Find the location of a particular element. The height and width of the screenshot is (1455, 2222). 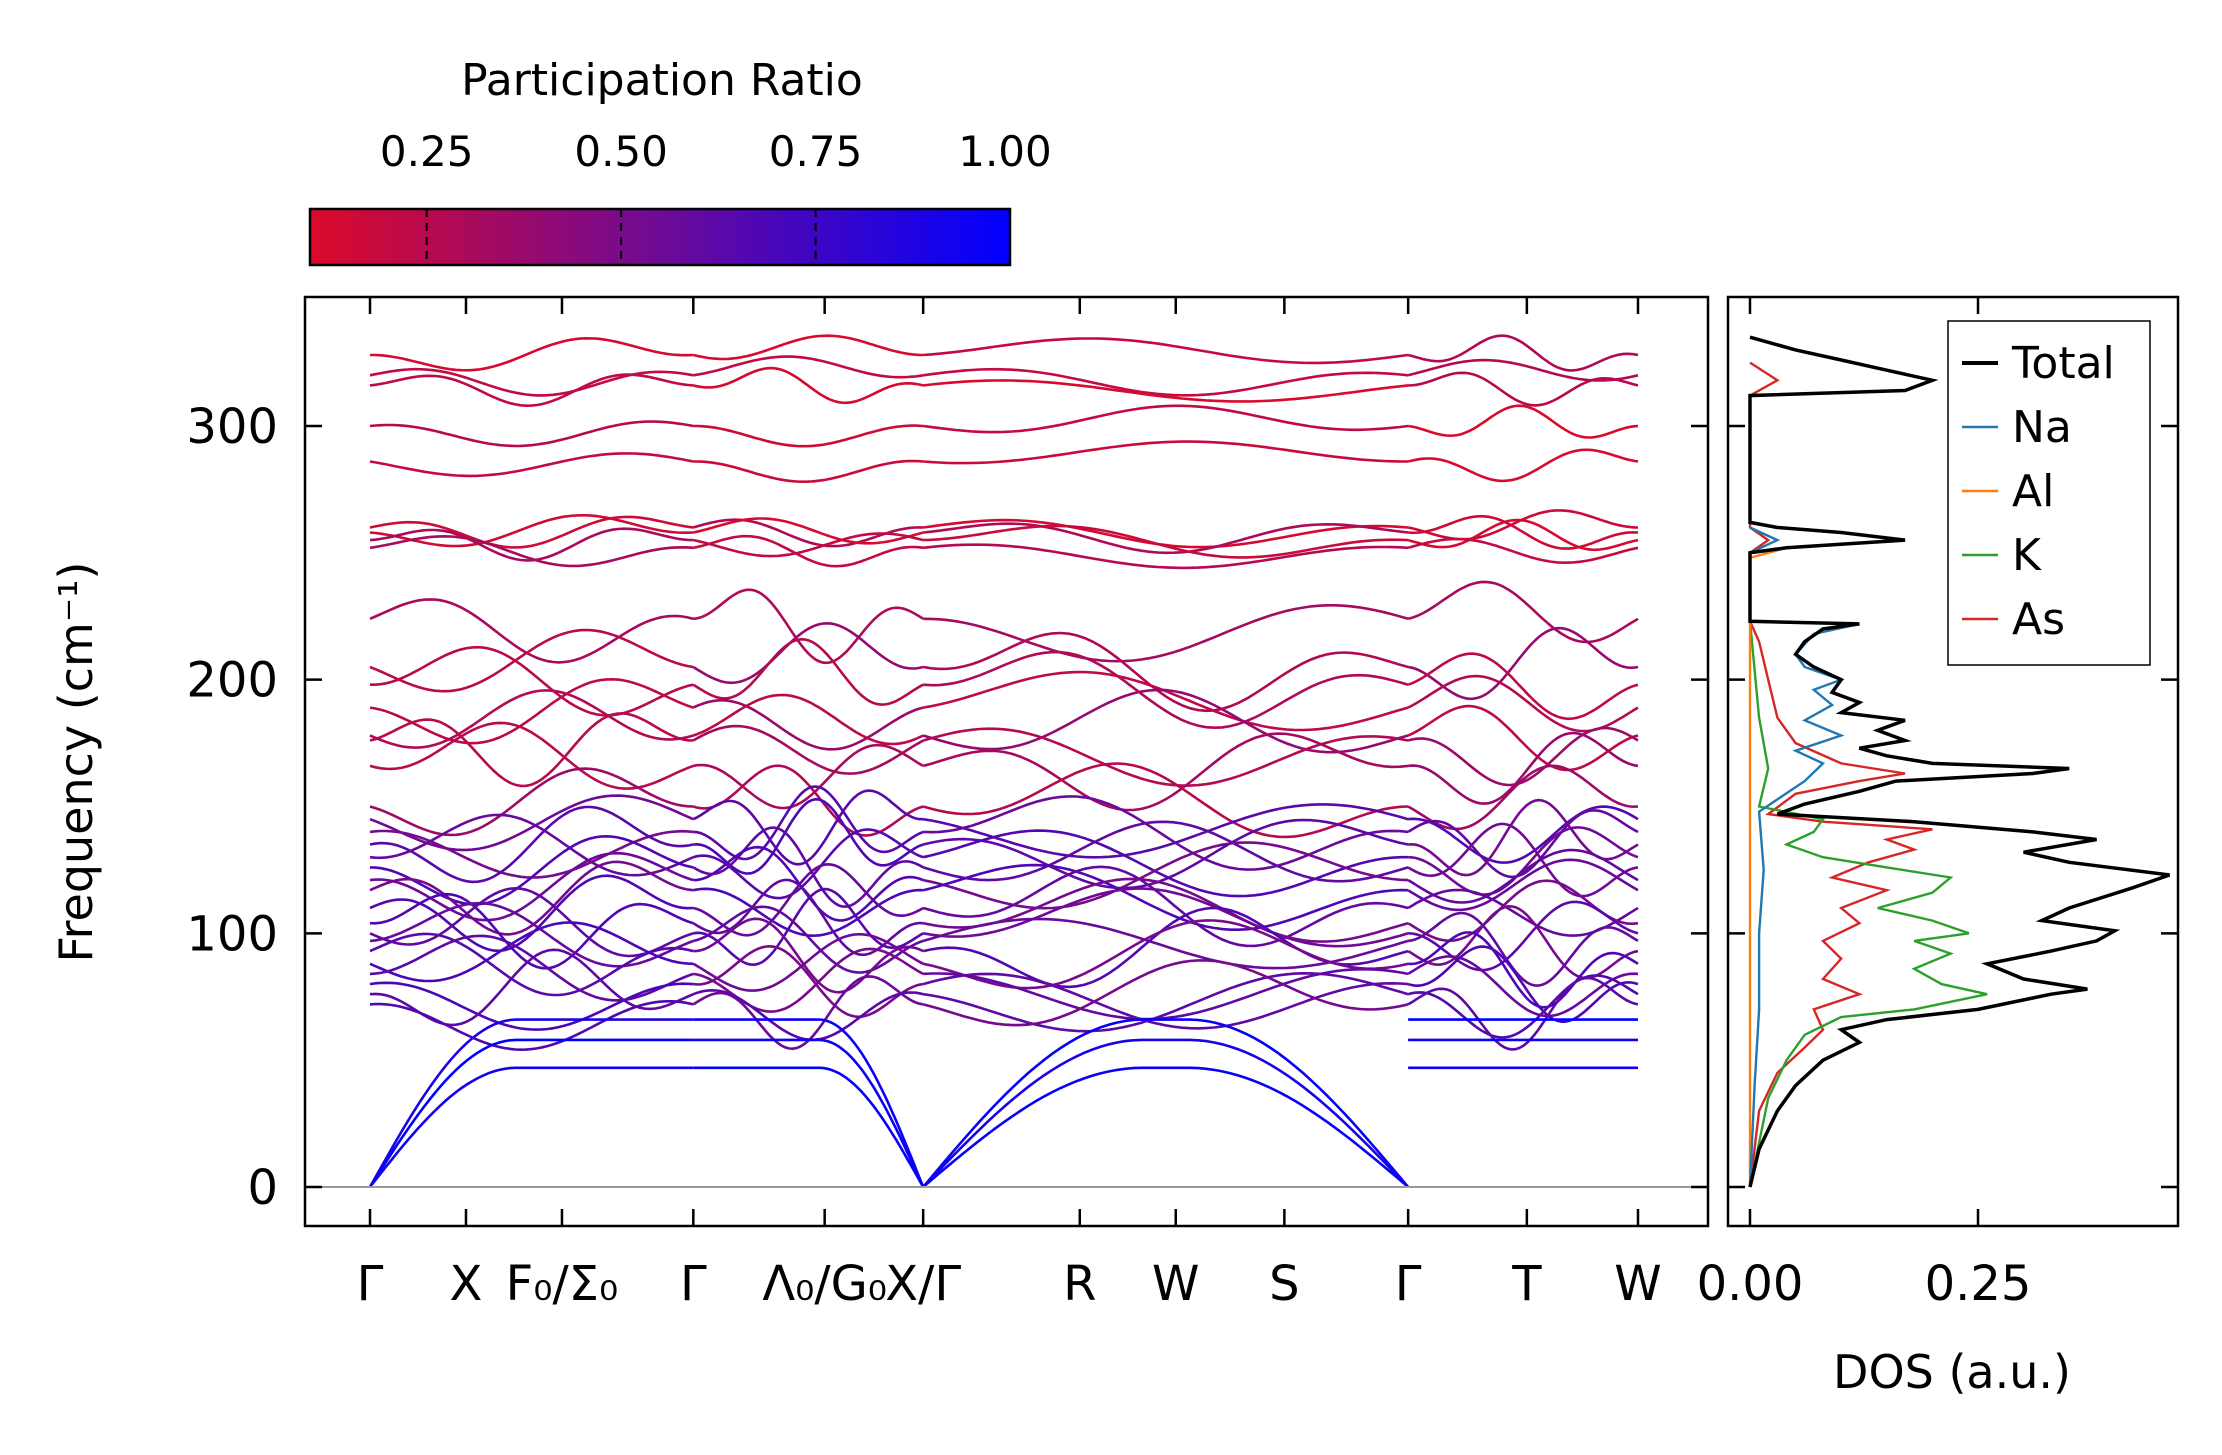

y-tick-label: 0 is located at coordinates (262, 1188).